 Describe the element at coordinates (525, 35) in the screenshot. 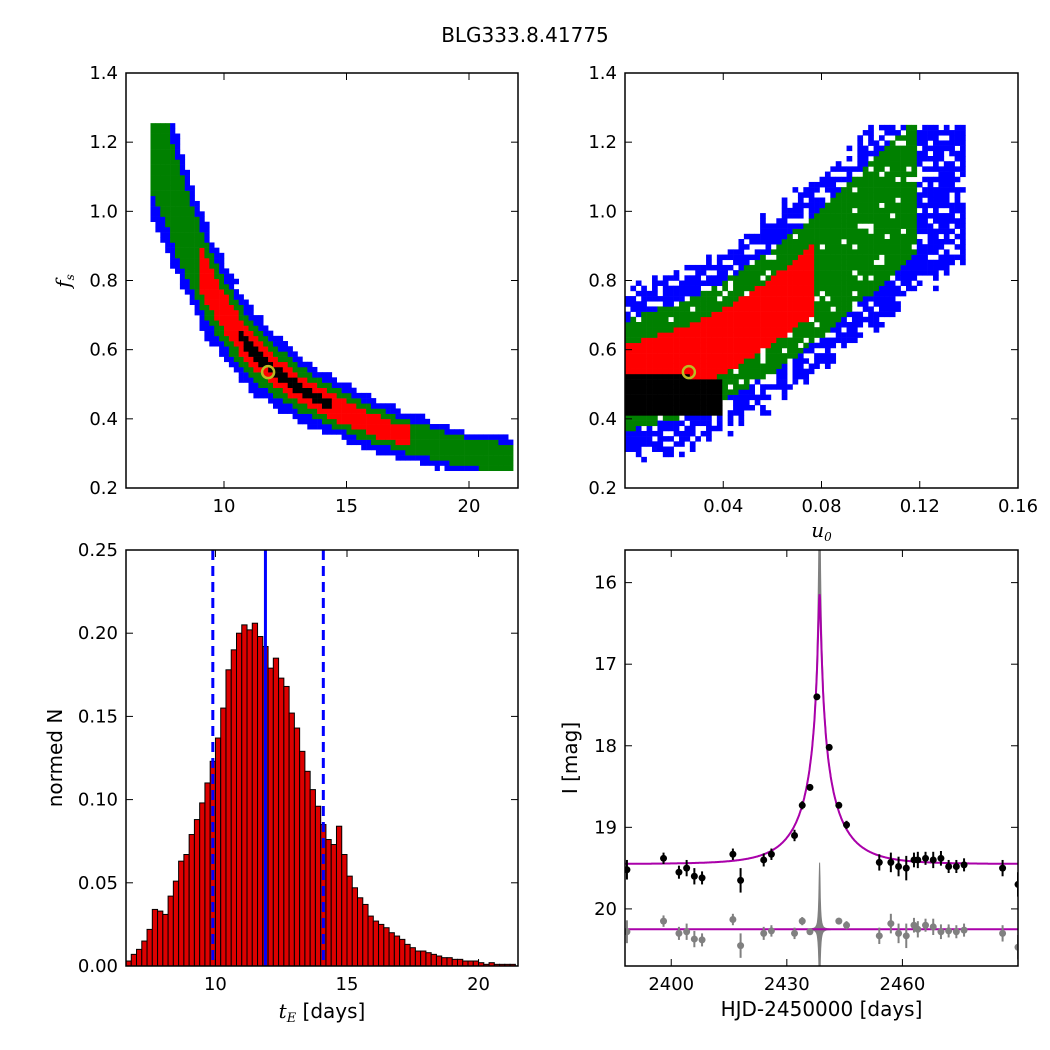

I see `figure-title: BLG333.8.41775` at that location.